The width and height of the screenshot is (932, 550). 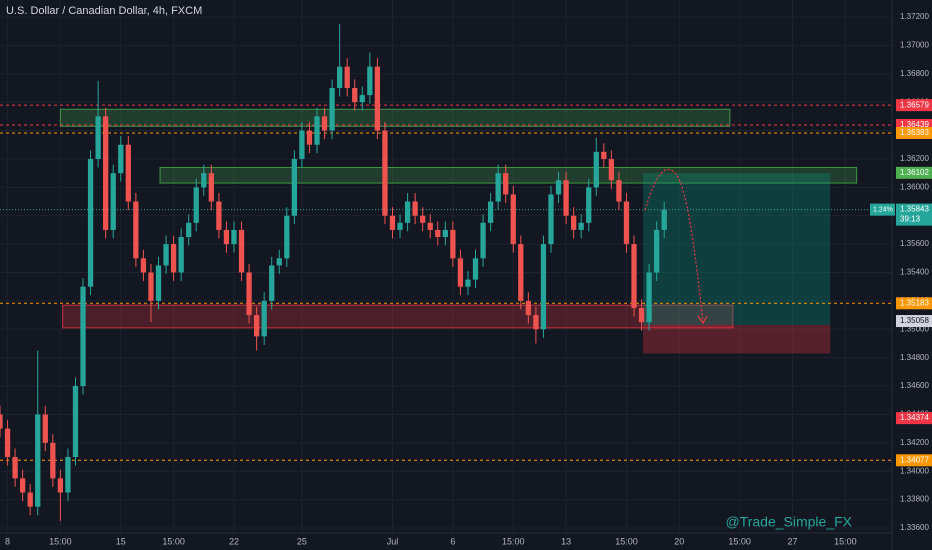 What do you see at coordinates (737, 339) in the screenshot?
I see `stop-area` at bounding box center [737, 339].